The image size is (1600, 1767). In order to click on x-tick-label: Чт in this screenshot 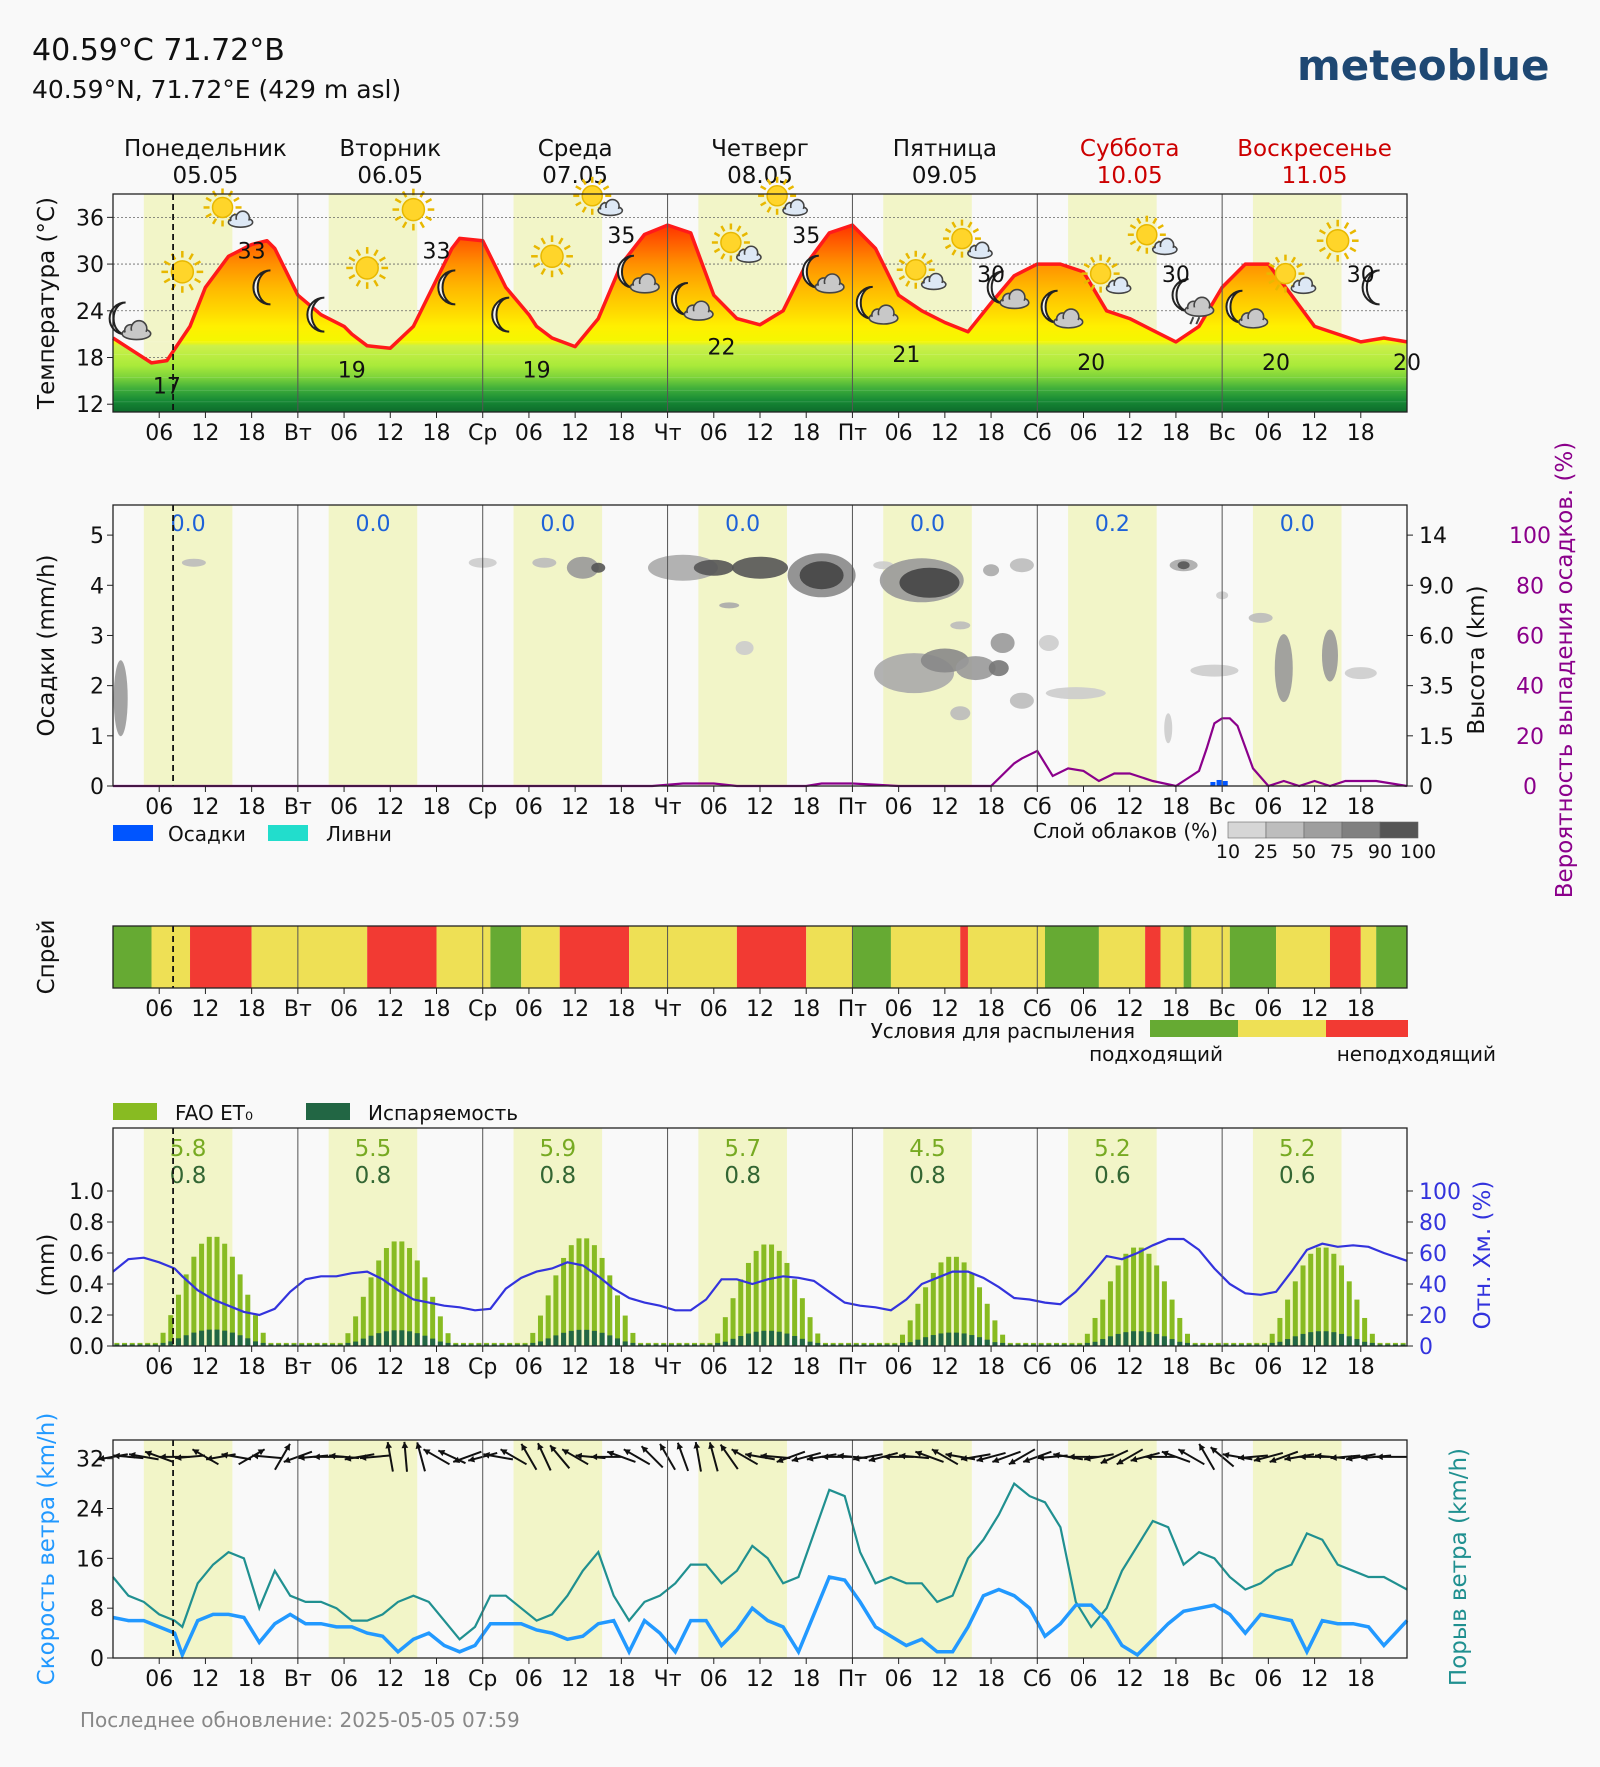, I will do `click(668, 1009)`.